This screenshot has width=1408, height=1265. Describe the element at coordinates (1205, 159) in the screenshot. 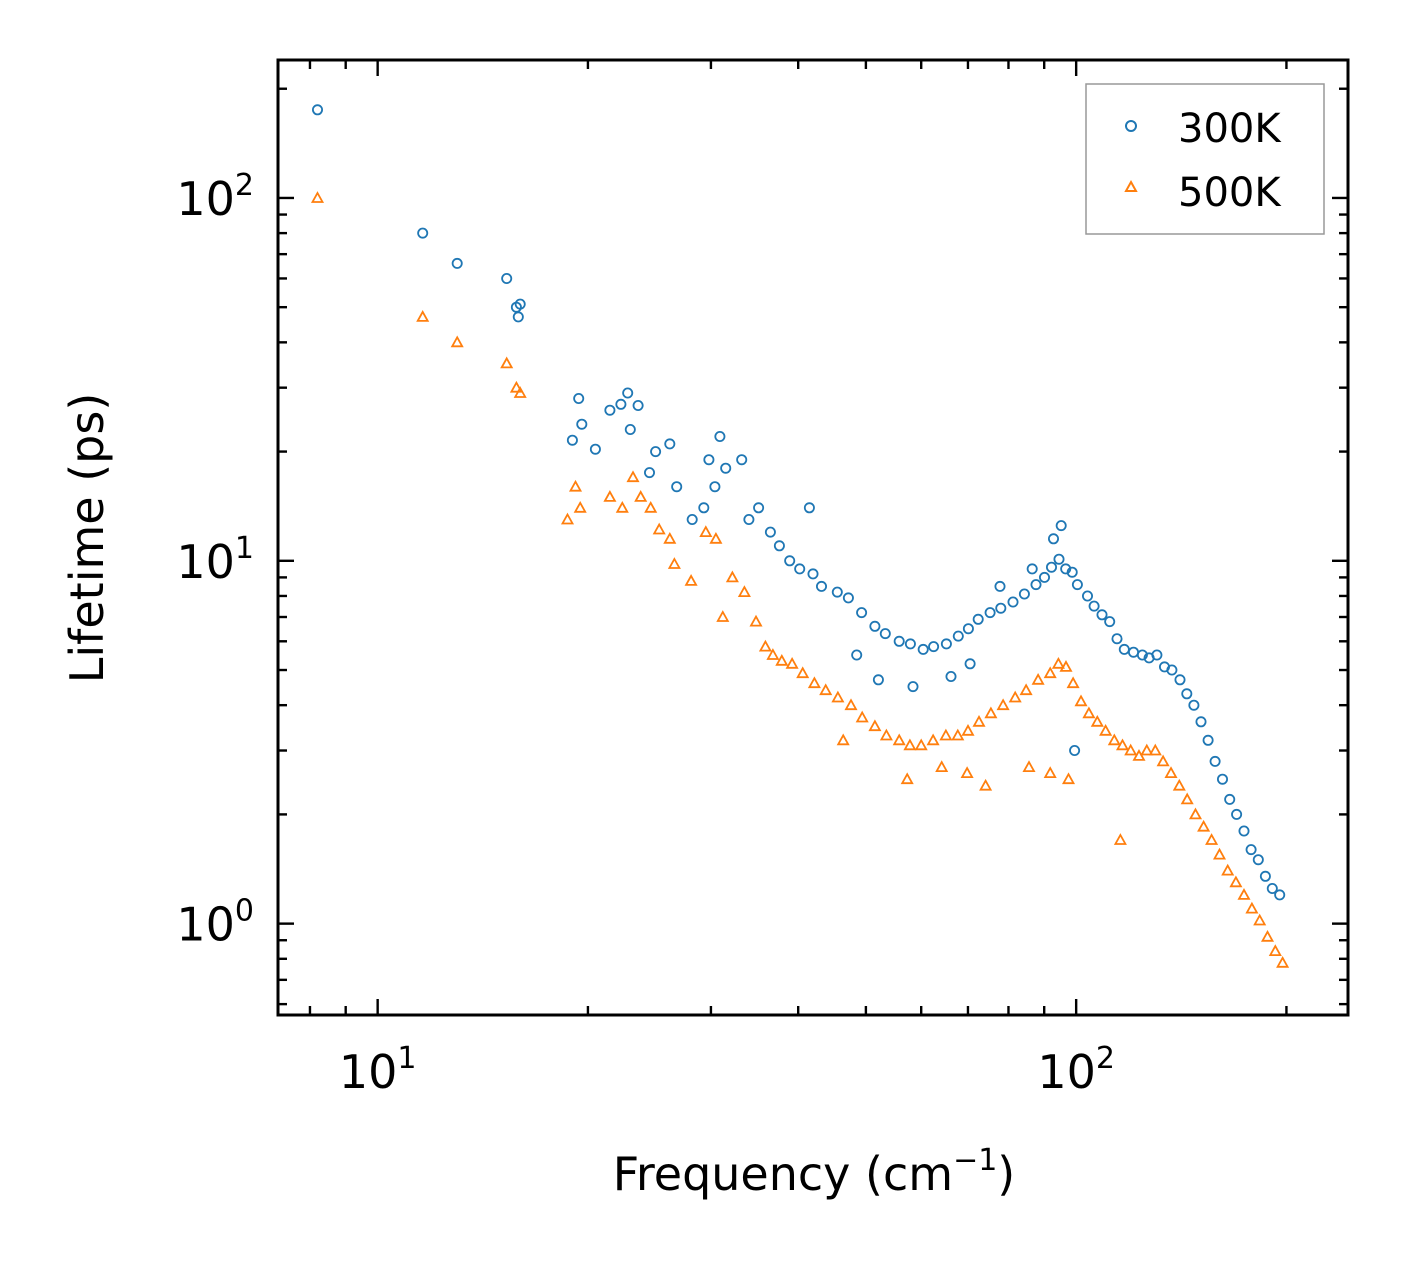

I see `legend-box` at that location.